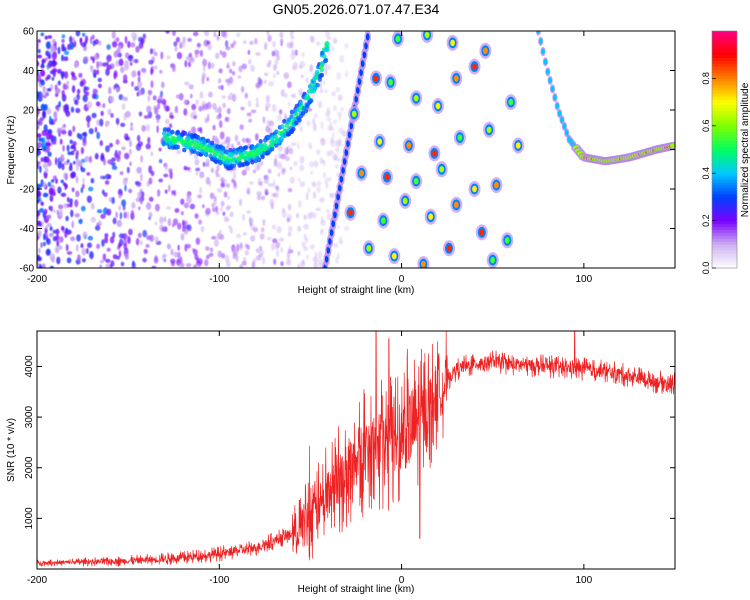 The width and height of the screenshot is (750, 600). I want to click on colorbar-label: Normalized spectral amplitude, so click(745, 149).